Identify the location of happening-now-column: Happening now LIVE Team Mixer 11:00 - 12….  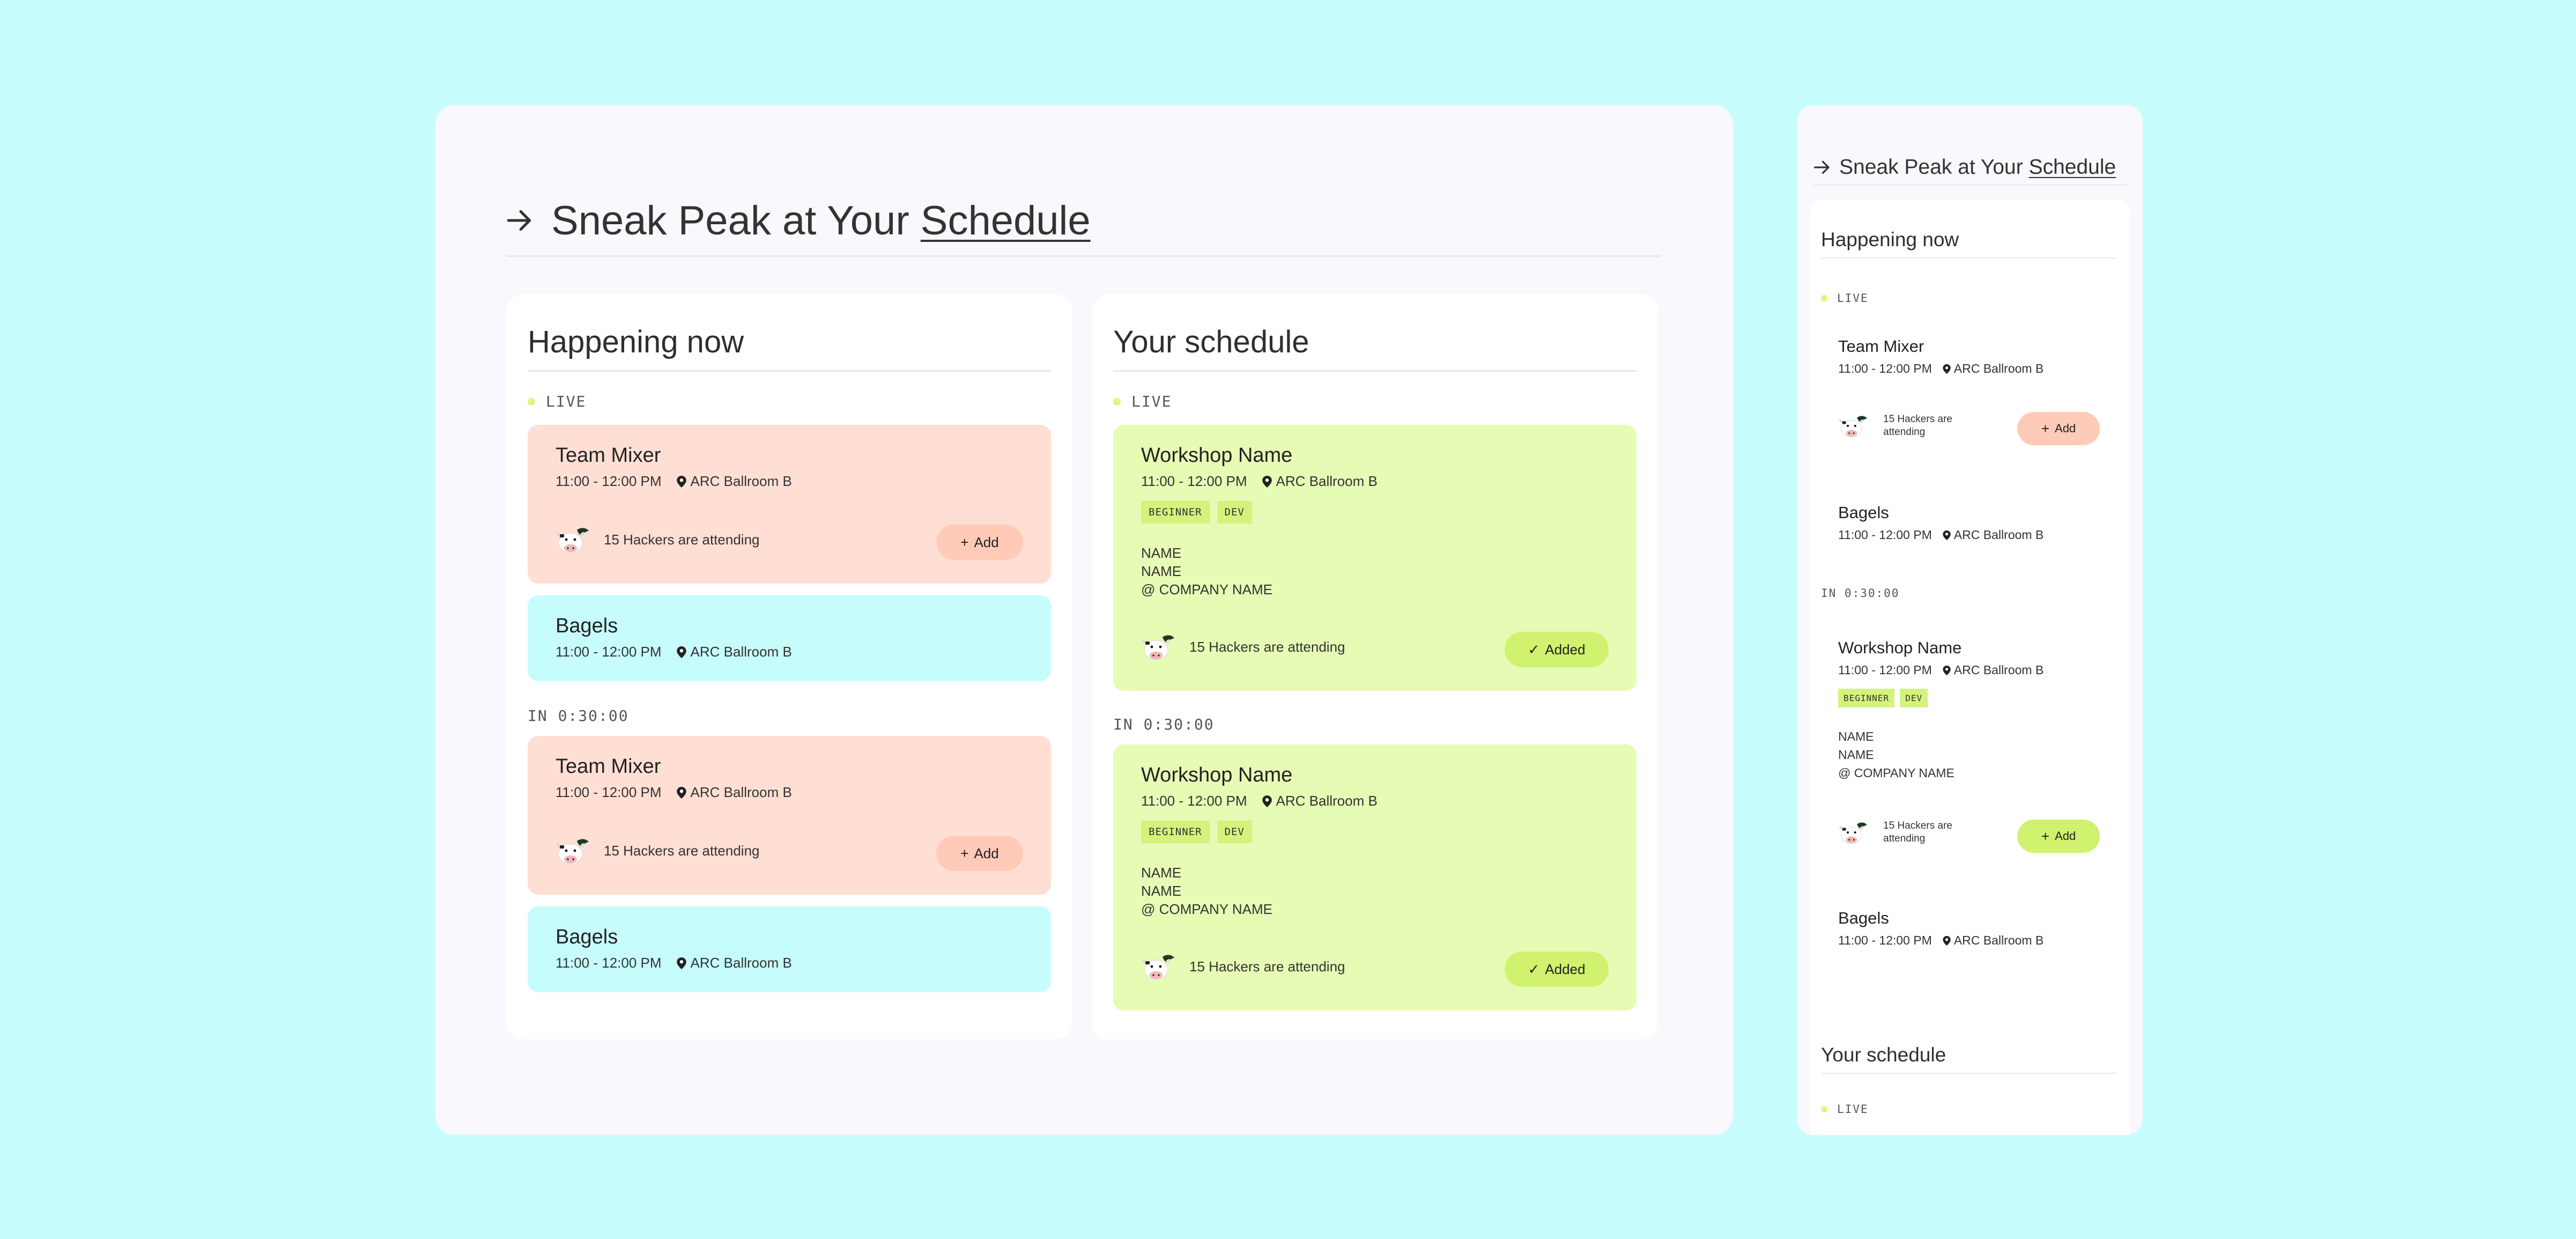
(1970, 653).